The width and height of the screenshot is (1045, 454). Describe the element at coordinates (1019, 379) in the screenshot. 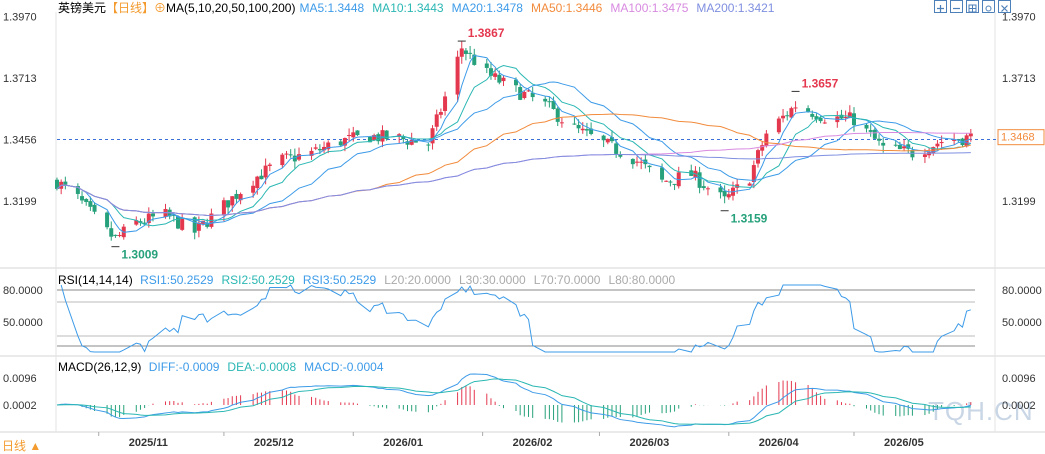

I see `macd-tick-right: 0.0096` at that location.